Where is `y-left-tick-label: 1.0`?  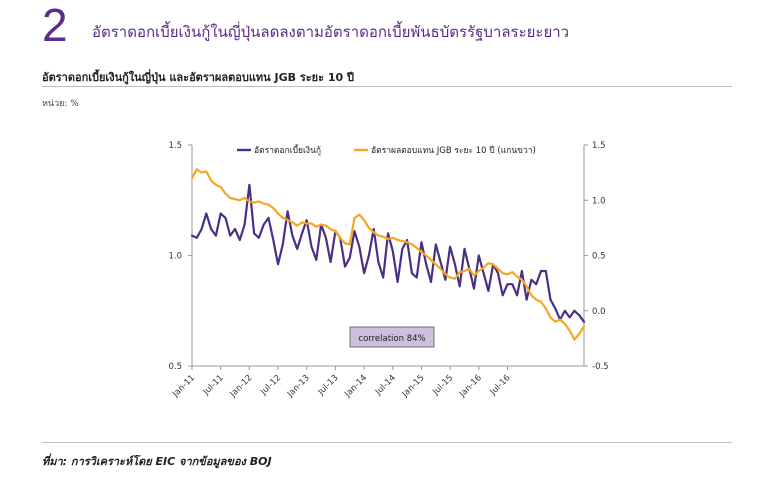 y-left-tick-label: 1.0 is located at coordinates (175, 257).